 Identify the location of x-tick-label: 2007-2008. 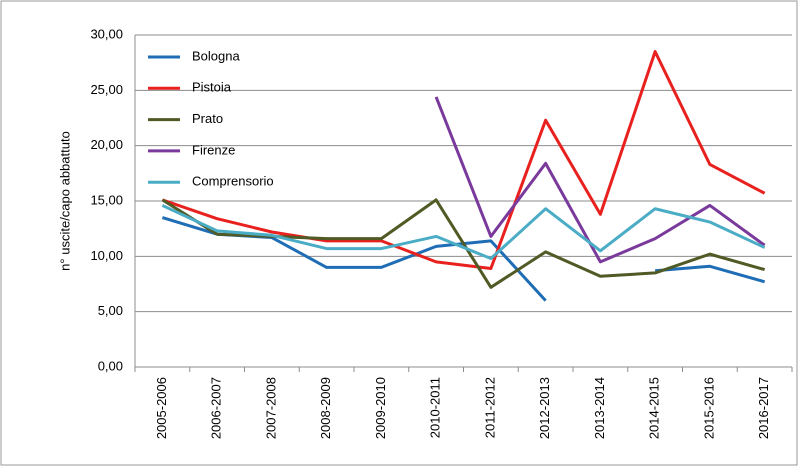
(270, 408).